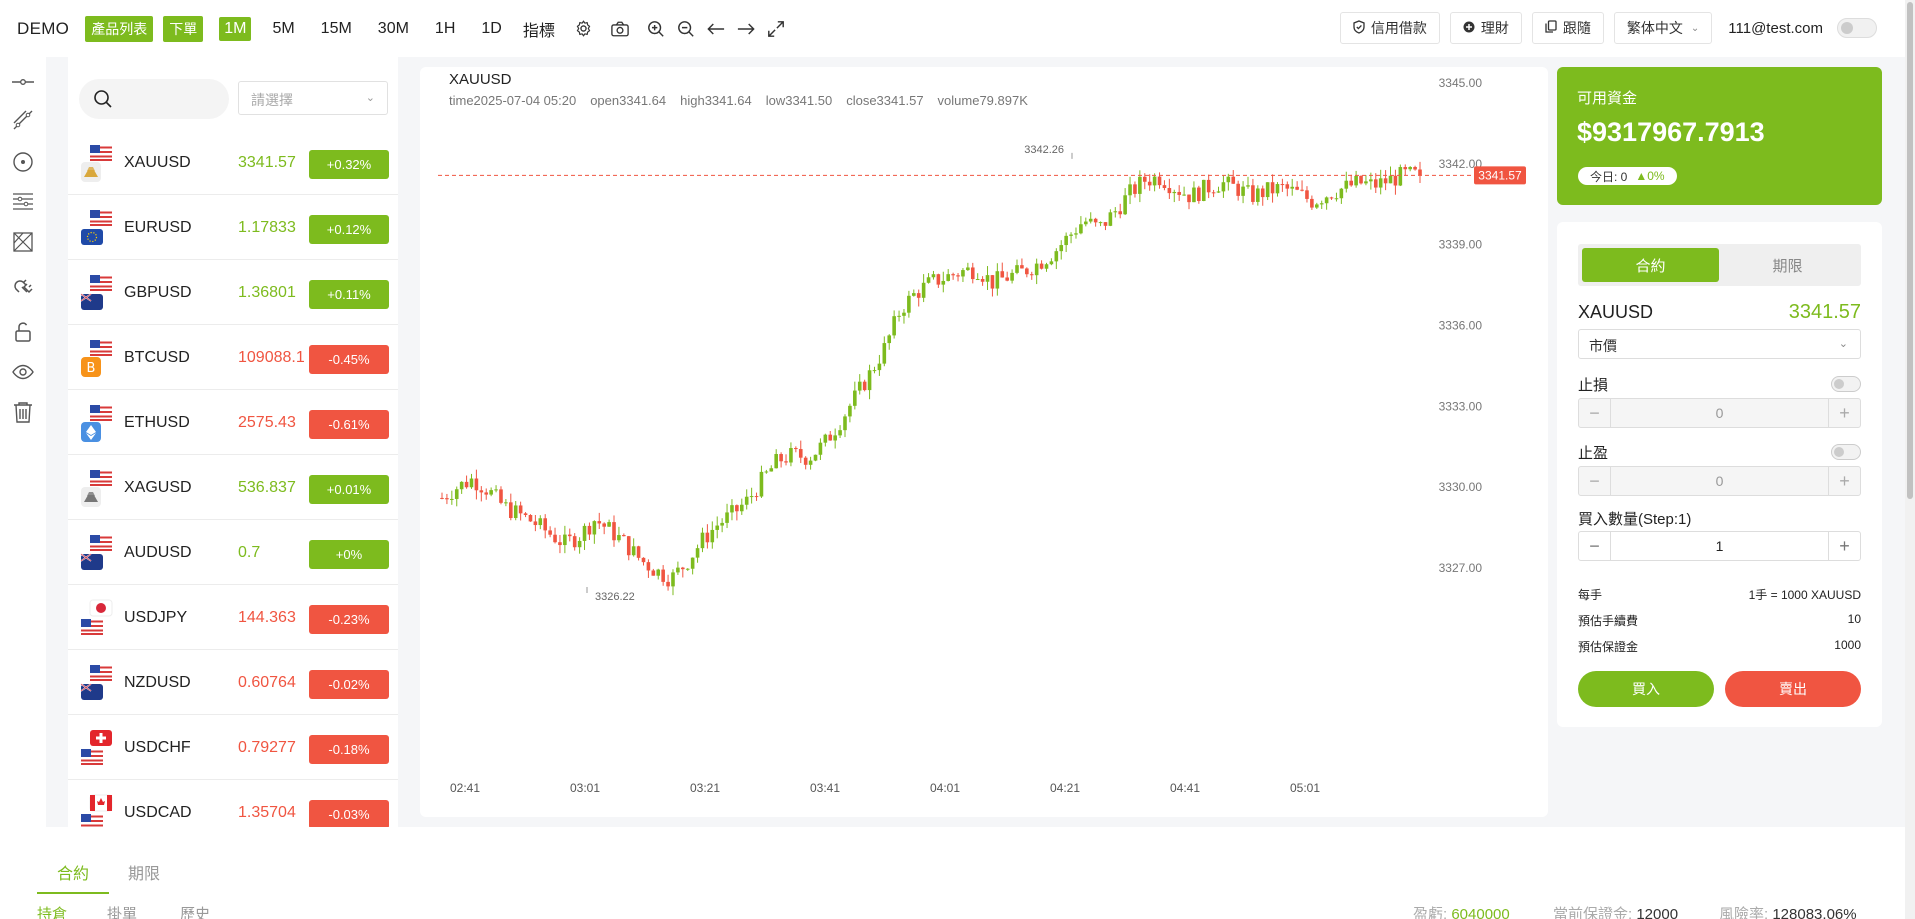 The height and width of the screenshot is (919, 1915). I want to click on product-row-usdchf: USDCHF 0.79277 -0.18%, so click(233, 747).